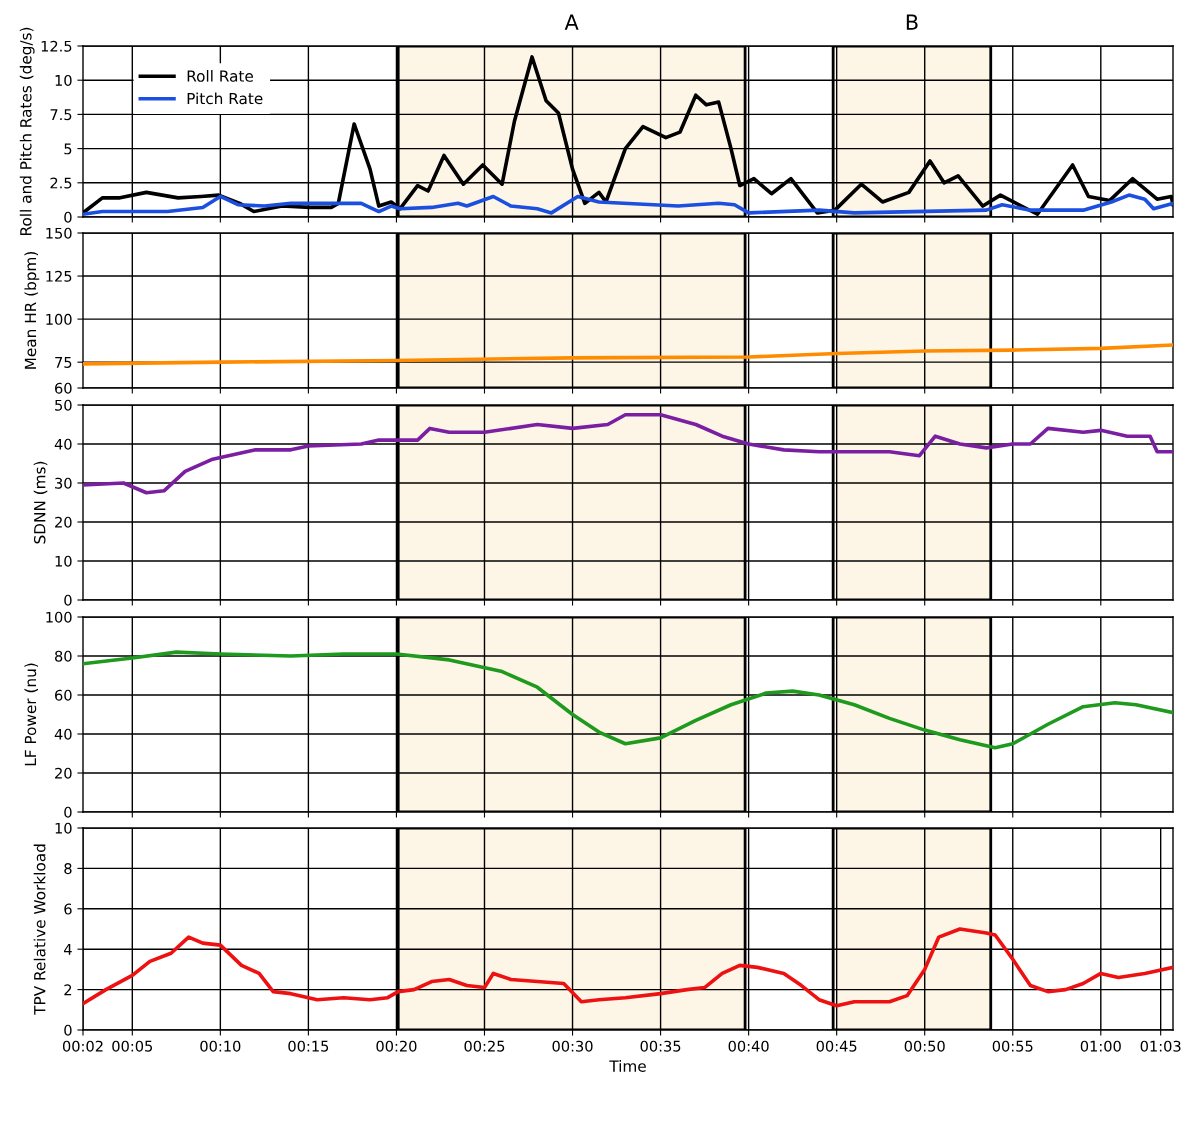 This screenshot has width=1200, height=1137. What do you see at coordinates (61, 115) in the screenshot?
I see `y-tick-label: 7.5` at bounding box center [61, 115].